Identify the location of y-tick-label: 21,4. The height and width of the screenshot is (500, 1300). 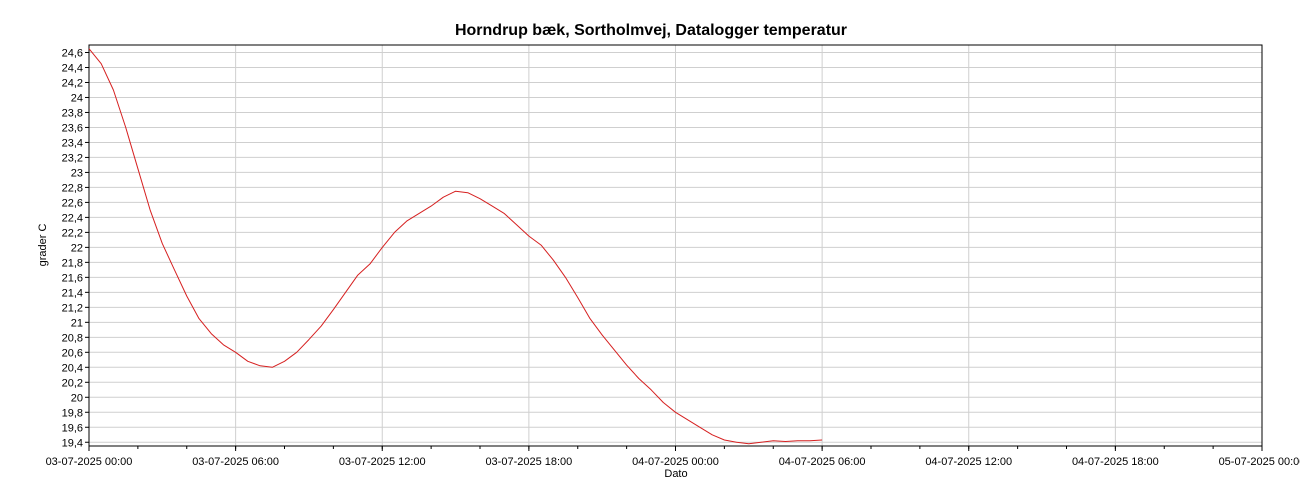
(72, 293).